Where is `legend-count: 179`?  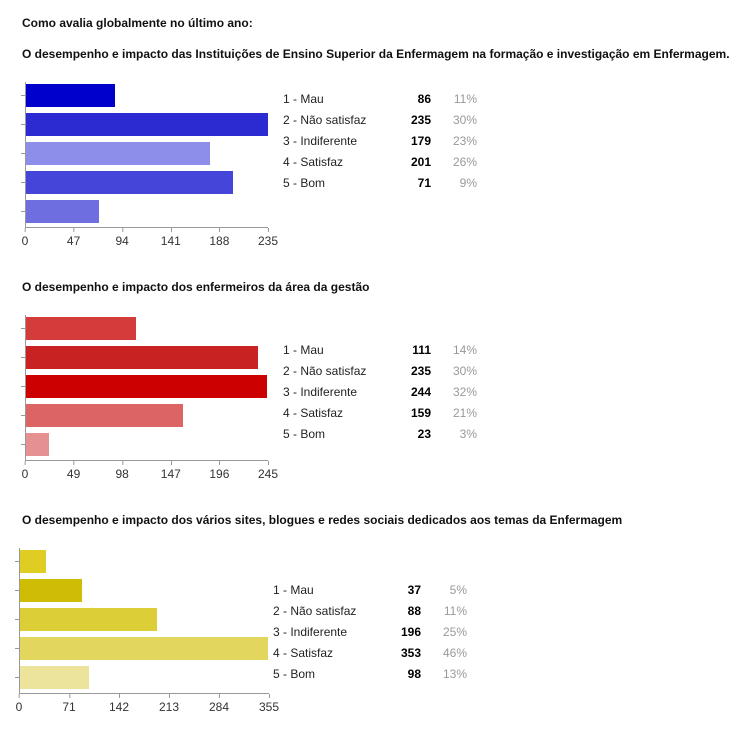 legend-count: 179 is located at coordinates (420, 140).